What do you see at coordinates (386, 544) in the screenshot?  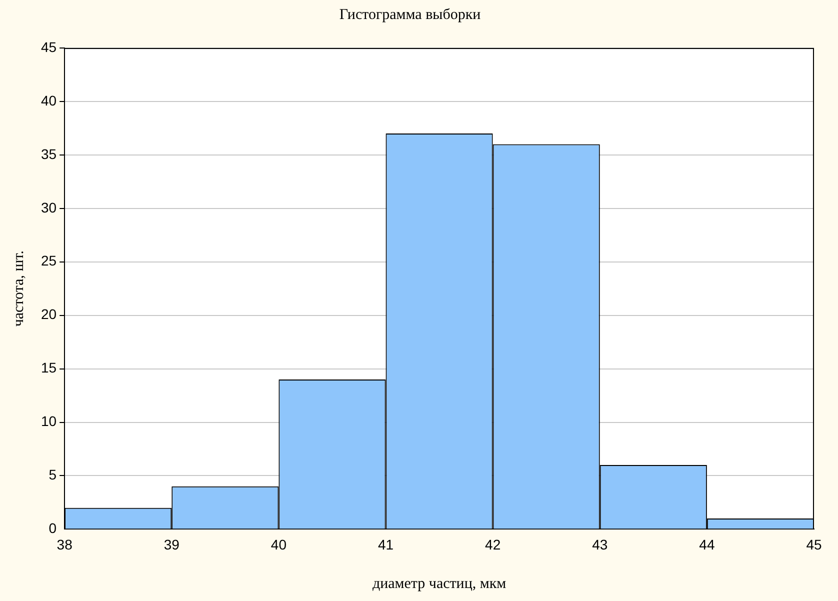 I see `x-tick-label: 41` at bounding box center [386, 544].